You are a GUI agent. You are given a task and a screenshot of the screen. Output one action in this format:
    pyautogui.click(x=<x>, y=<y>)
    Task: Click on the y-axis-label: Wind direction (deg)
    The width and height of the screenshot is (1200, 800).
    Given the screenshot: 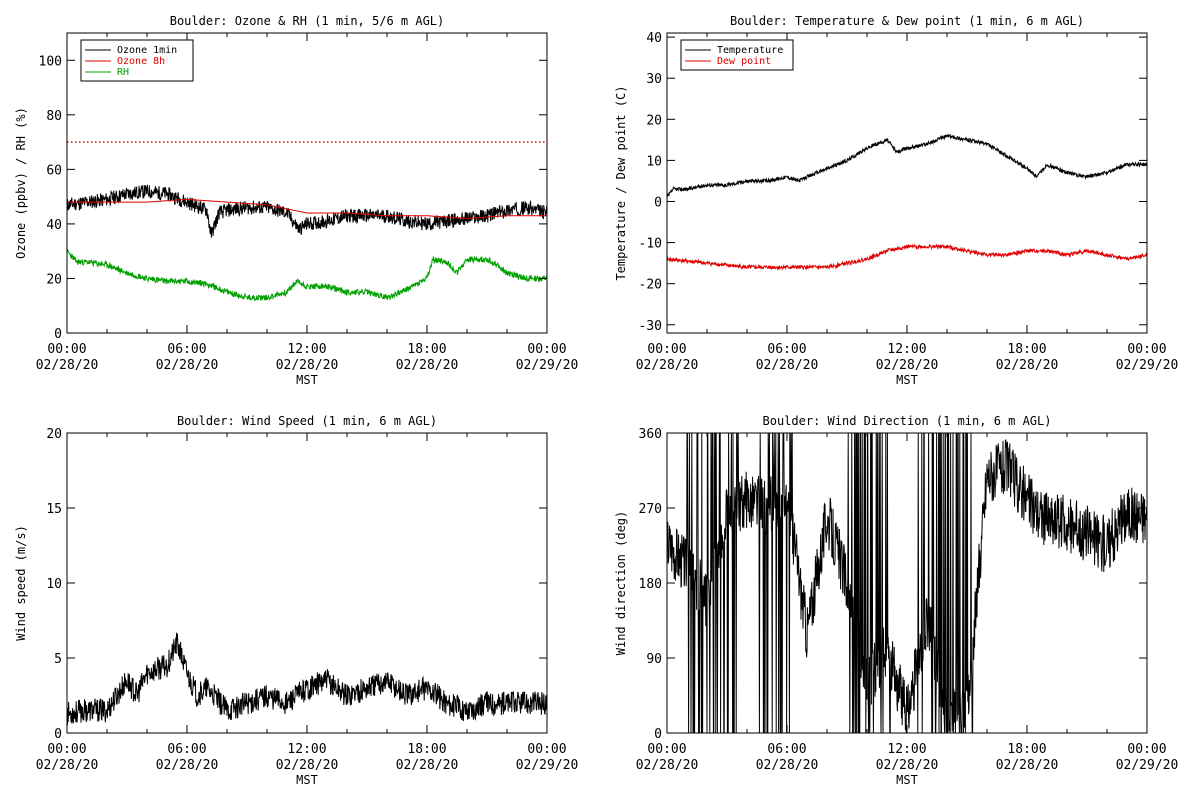 What is the action you would take?
    pyautogui.click(x=621, y=583)
    